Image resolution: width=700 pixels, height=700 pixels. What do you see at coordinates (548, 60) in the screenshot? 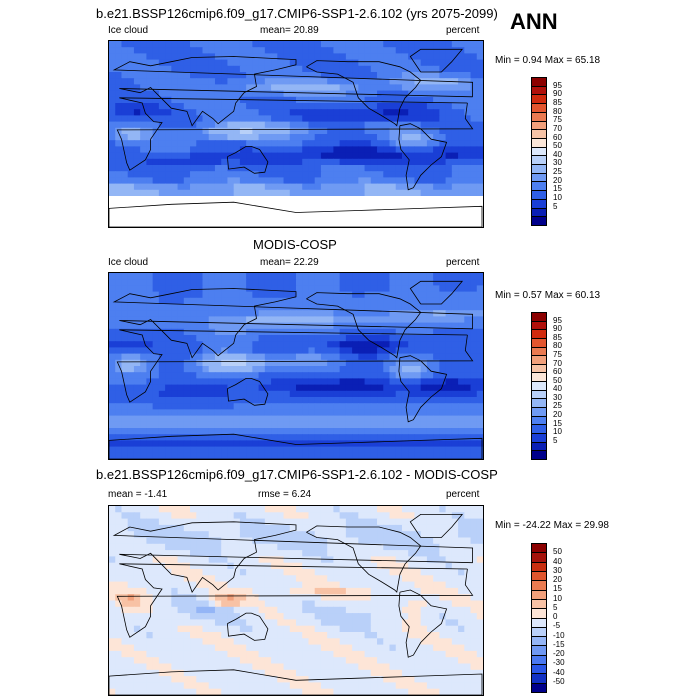
I see `panel-1-minmax: Min = 0.94 Max = 65.18` at bounding box center [548, 60].